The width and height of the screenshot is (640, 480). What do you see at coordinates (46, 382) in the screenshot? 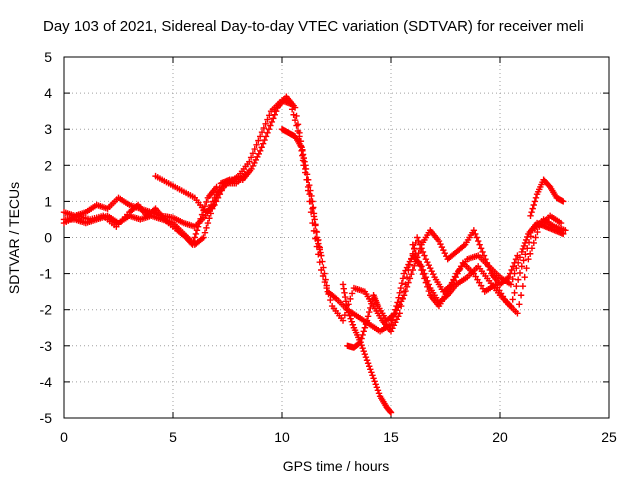
I see `y-tick-label: -4` at bounding box center [46, 382].